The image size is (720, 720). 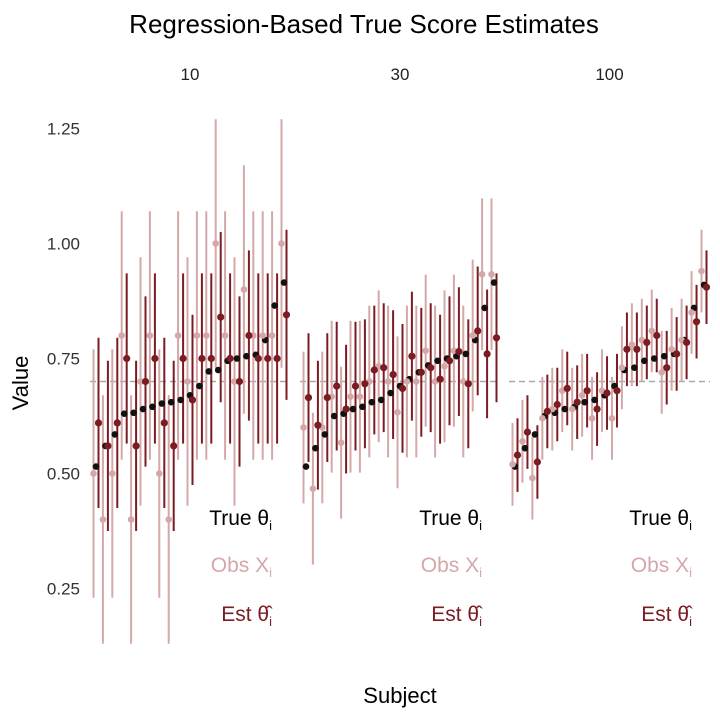 I want to click on panel-strip-label: 100, so click(x=609, y=74).